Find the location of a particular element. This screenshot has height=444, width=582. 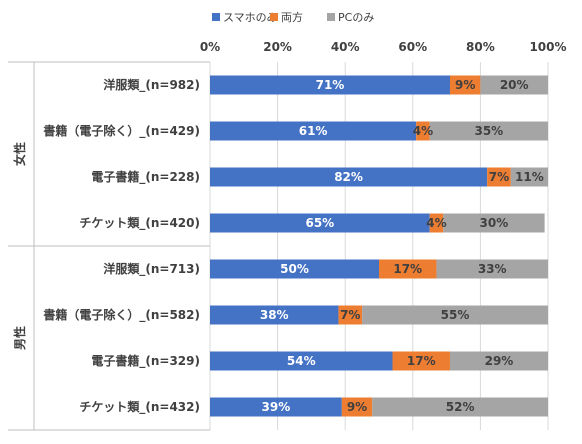

data-label-2-1: 35% is located at coordinates (488, 131).